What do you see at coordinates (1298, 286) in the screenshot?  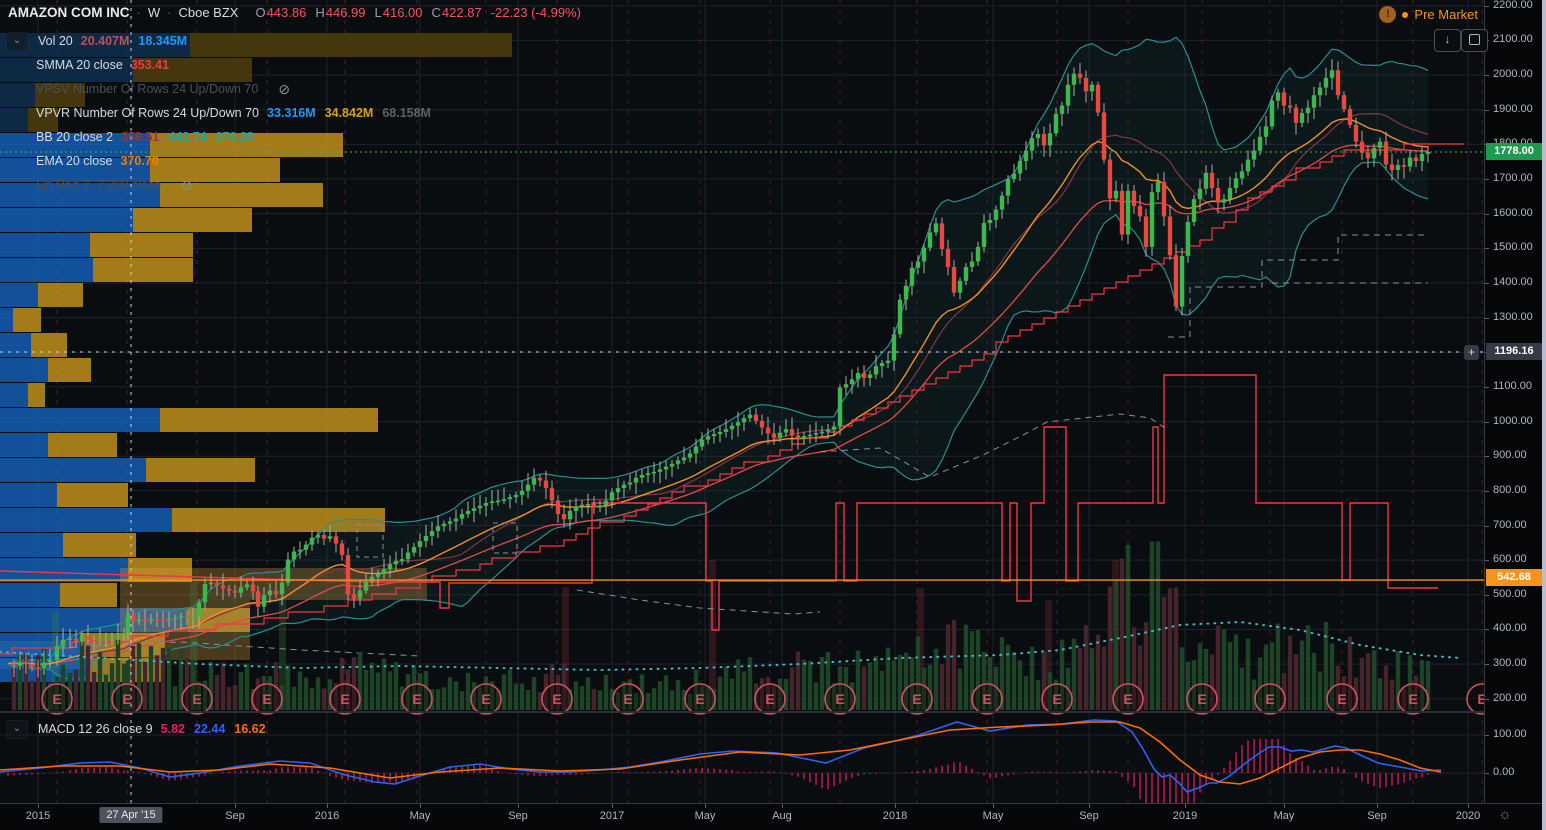 I see `dashed-overlay-line` at bounding box center [1298, 286].